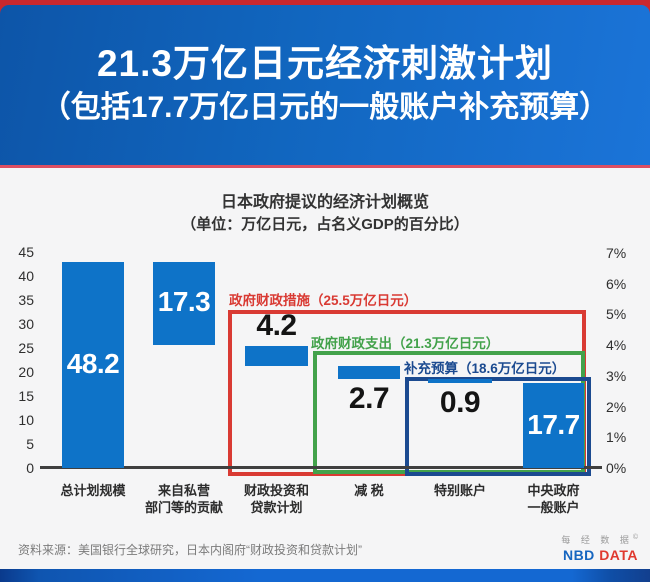  What do you see at coordinates (618, 555) in the screenshot?
I see `logo-data: DATA` at bounding box center [618, 555].